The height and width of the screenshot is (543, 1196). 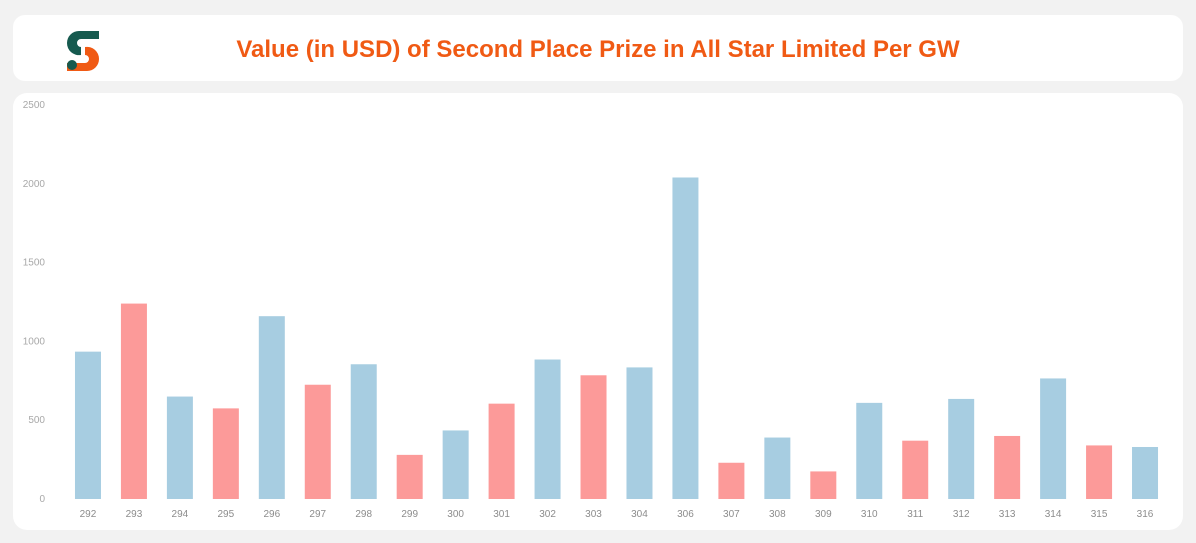 I want to click on y-axis: 0 500 1000 1500 2000 2500, so click(x=34, y=302).